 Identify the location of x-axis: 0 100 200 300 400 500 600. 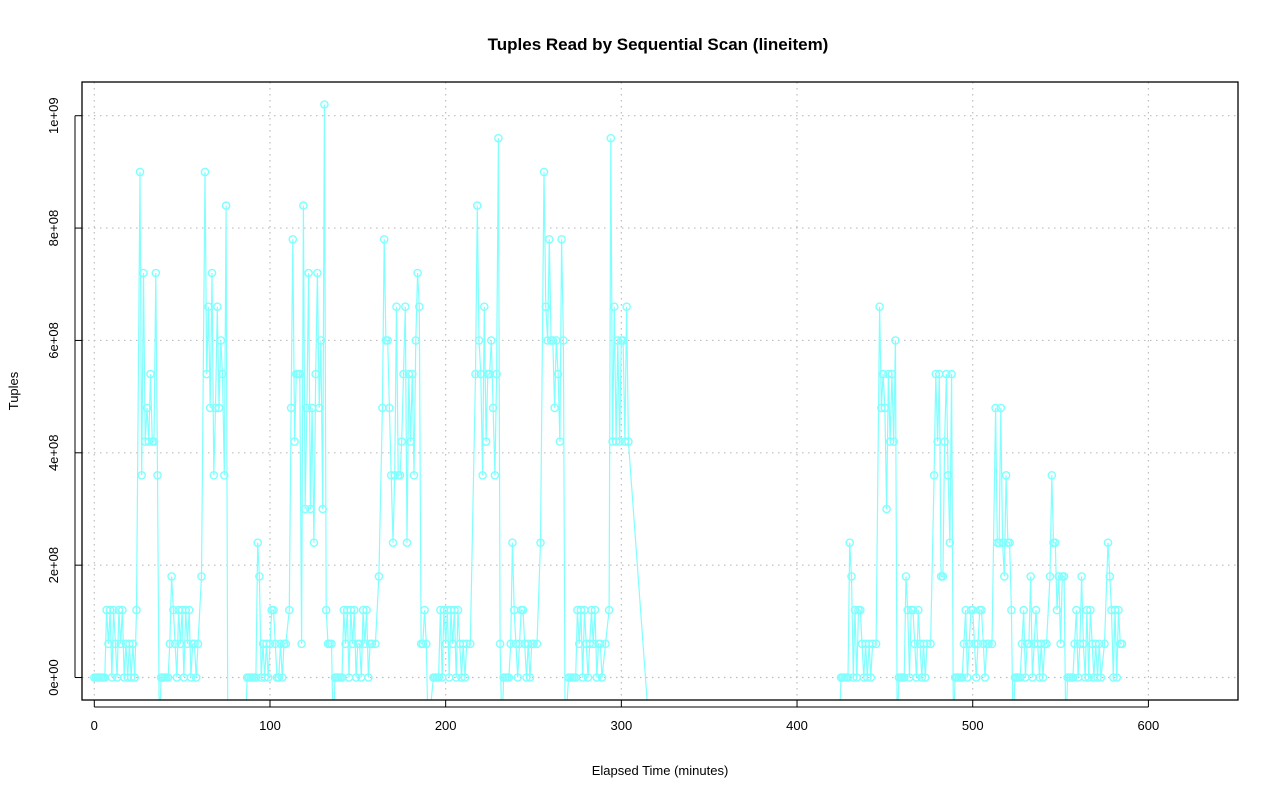
(625, 716).